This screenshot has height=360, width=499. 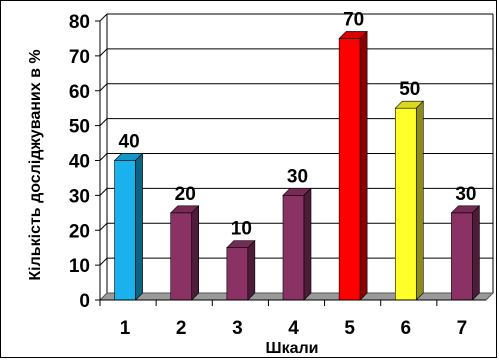 What do you see at coordinates (237, 328) in the screenshot?
I see `x-tick-label: 3` at bounding box center [237, 328].